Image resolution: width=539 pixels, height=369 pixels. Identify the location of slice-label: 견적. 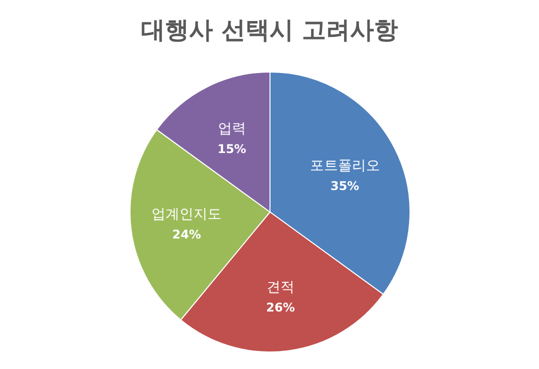
(280, 287).